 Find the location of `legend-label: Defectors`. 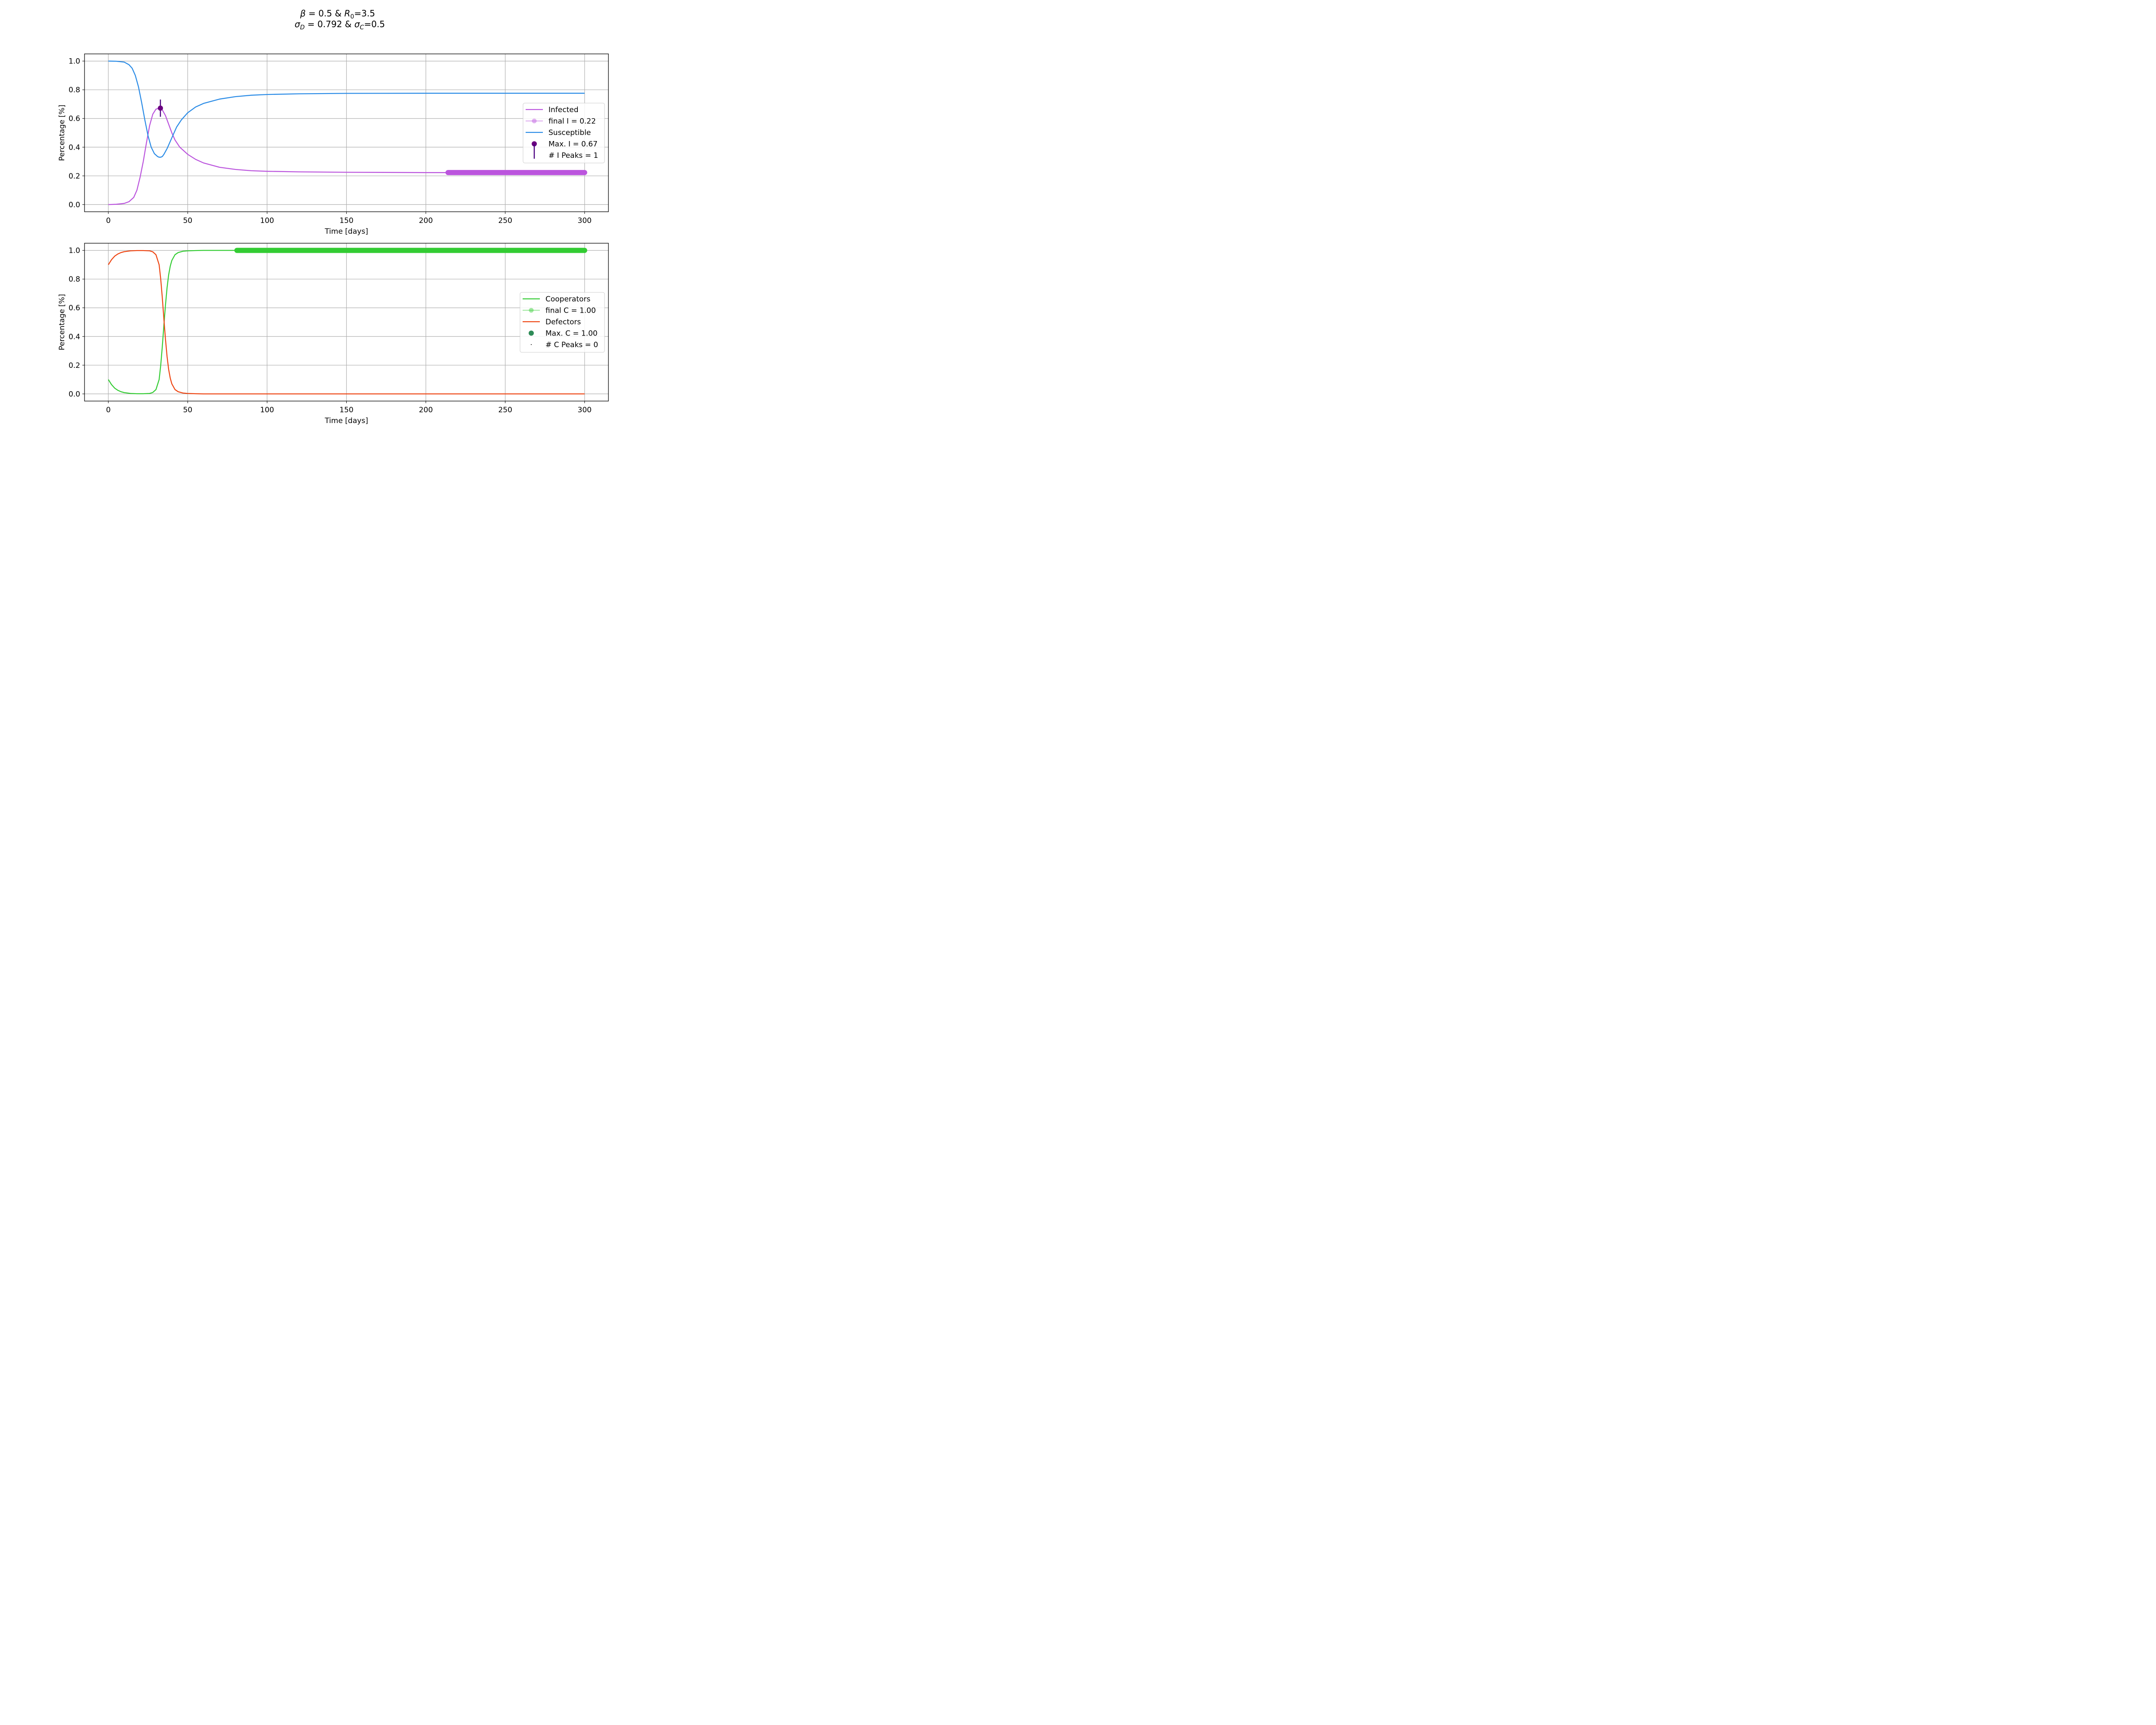

legend-label: Defectors is located at coordinates (563, 322).